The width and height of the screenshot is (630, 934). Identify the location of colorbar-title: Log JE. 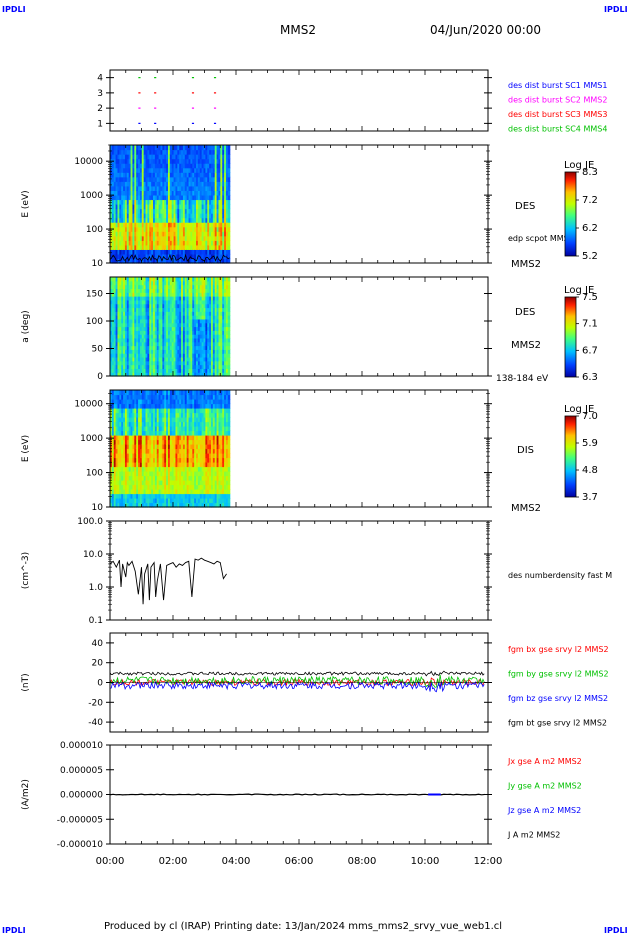
(579, 290).